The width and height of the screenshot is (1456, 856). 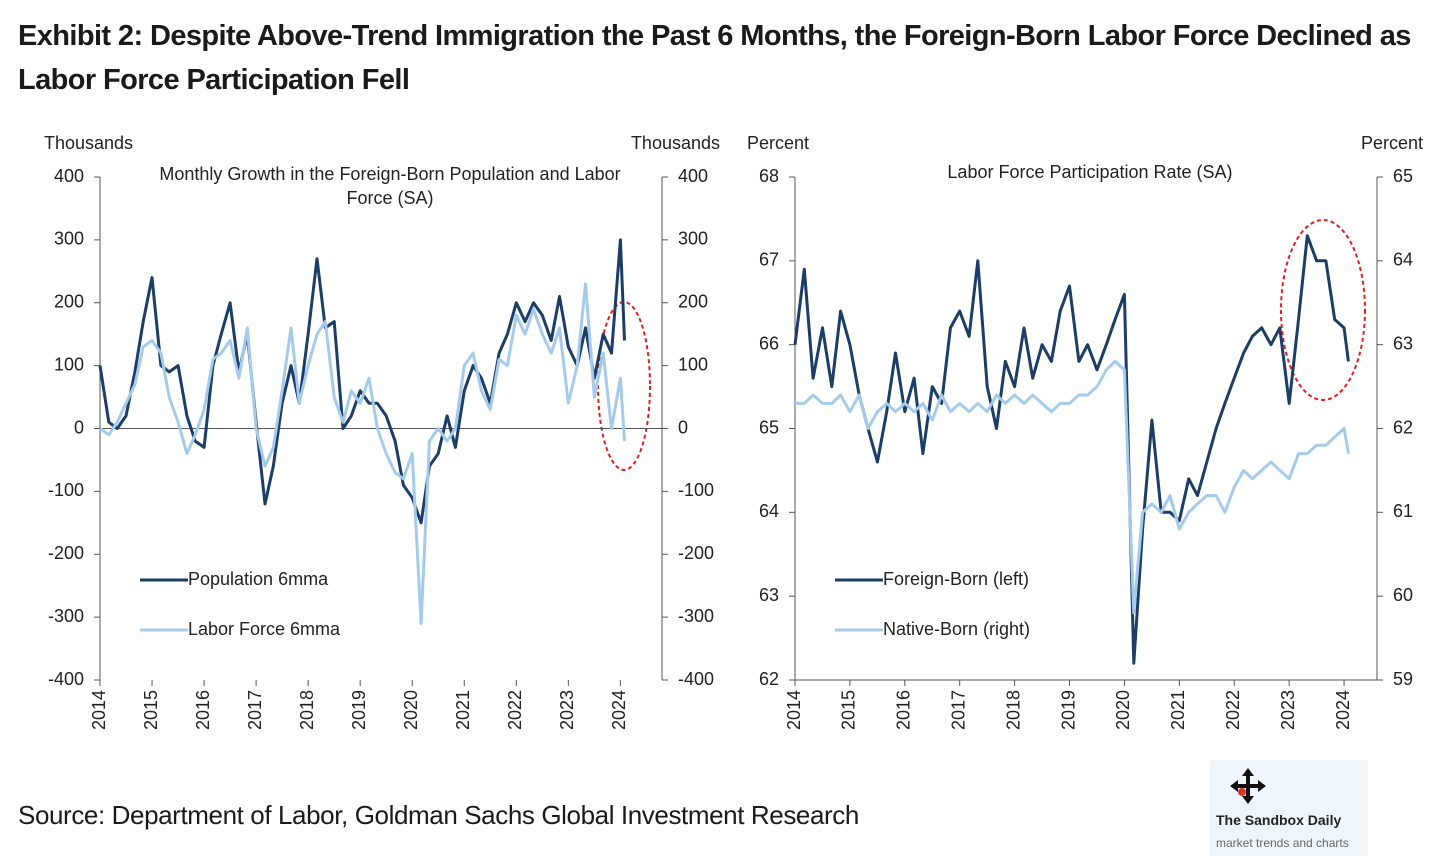 I want to click on y-tick-label: 400, so click(x=69, y=176).